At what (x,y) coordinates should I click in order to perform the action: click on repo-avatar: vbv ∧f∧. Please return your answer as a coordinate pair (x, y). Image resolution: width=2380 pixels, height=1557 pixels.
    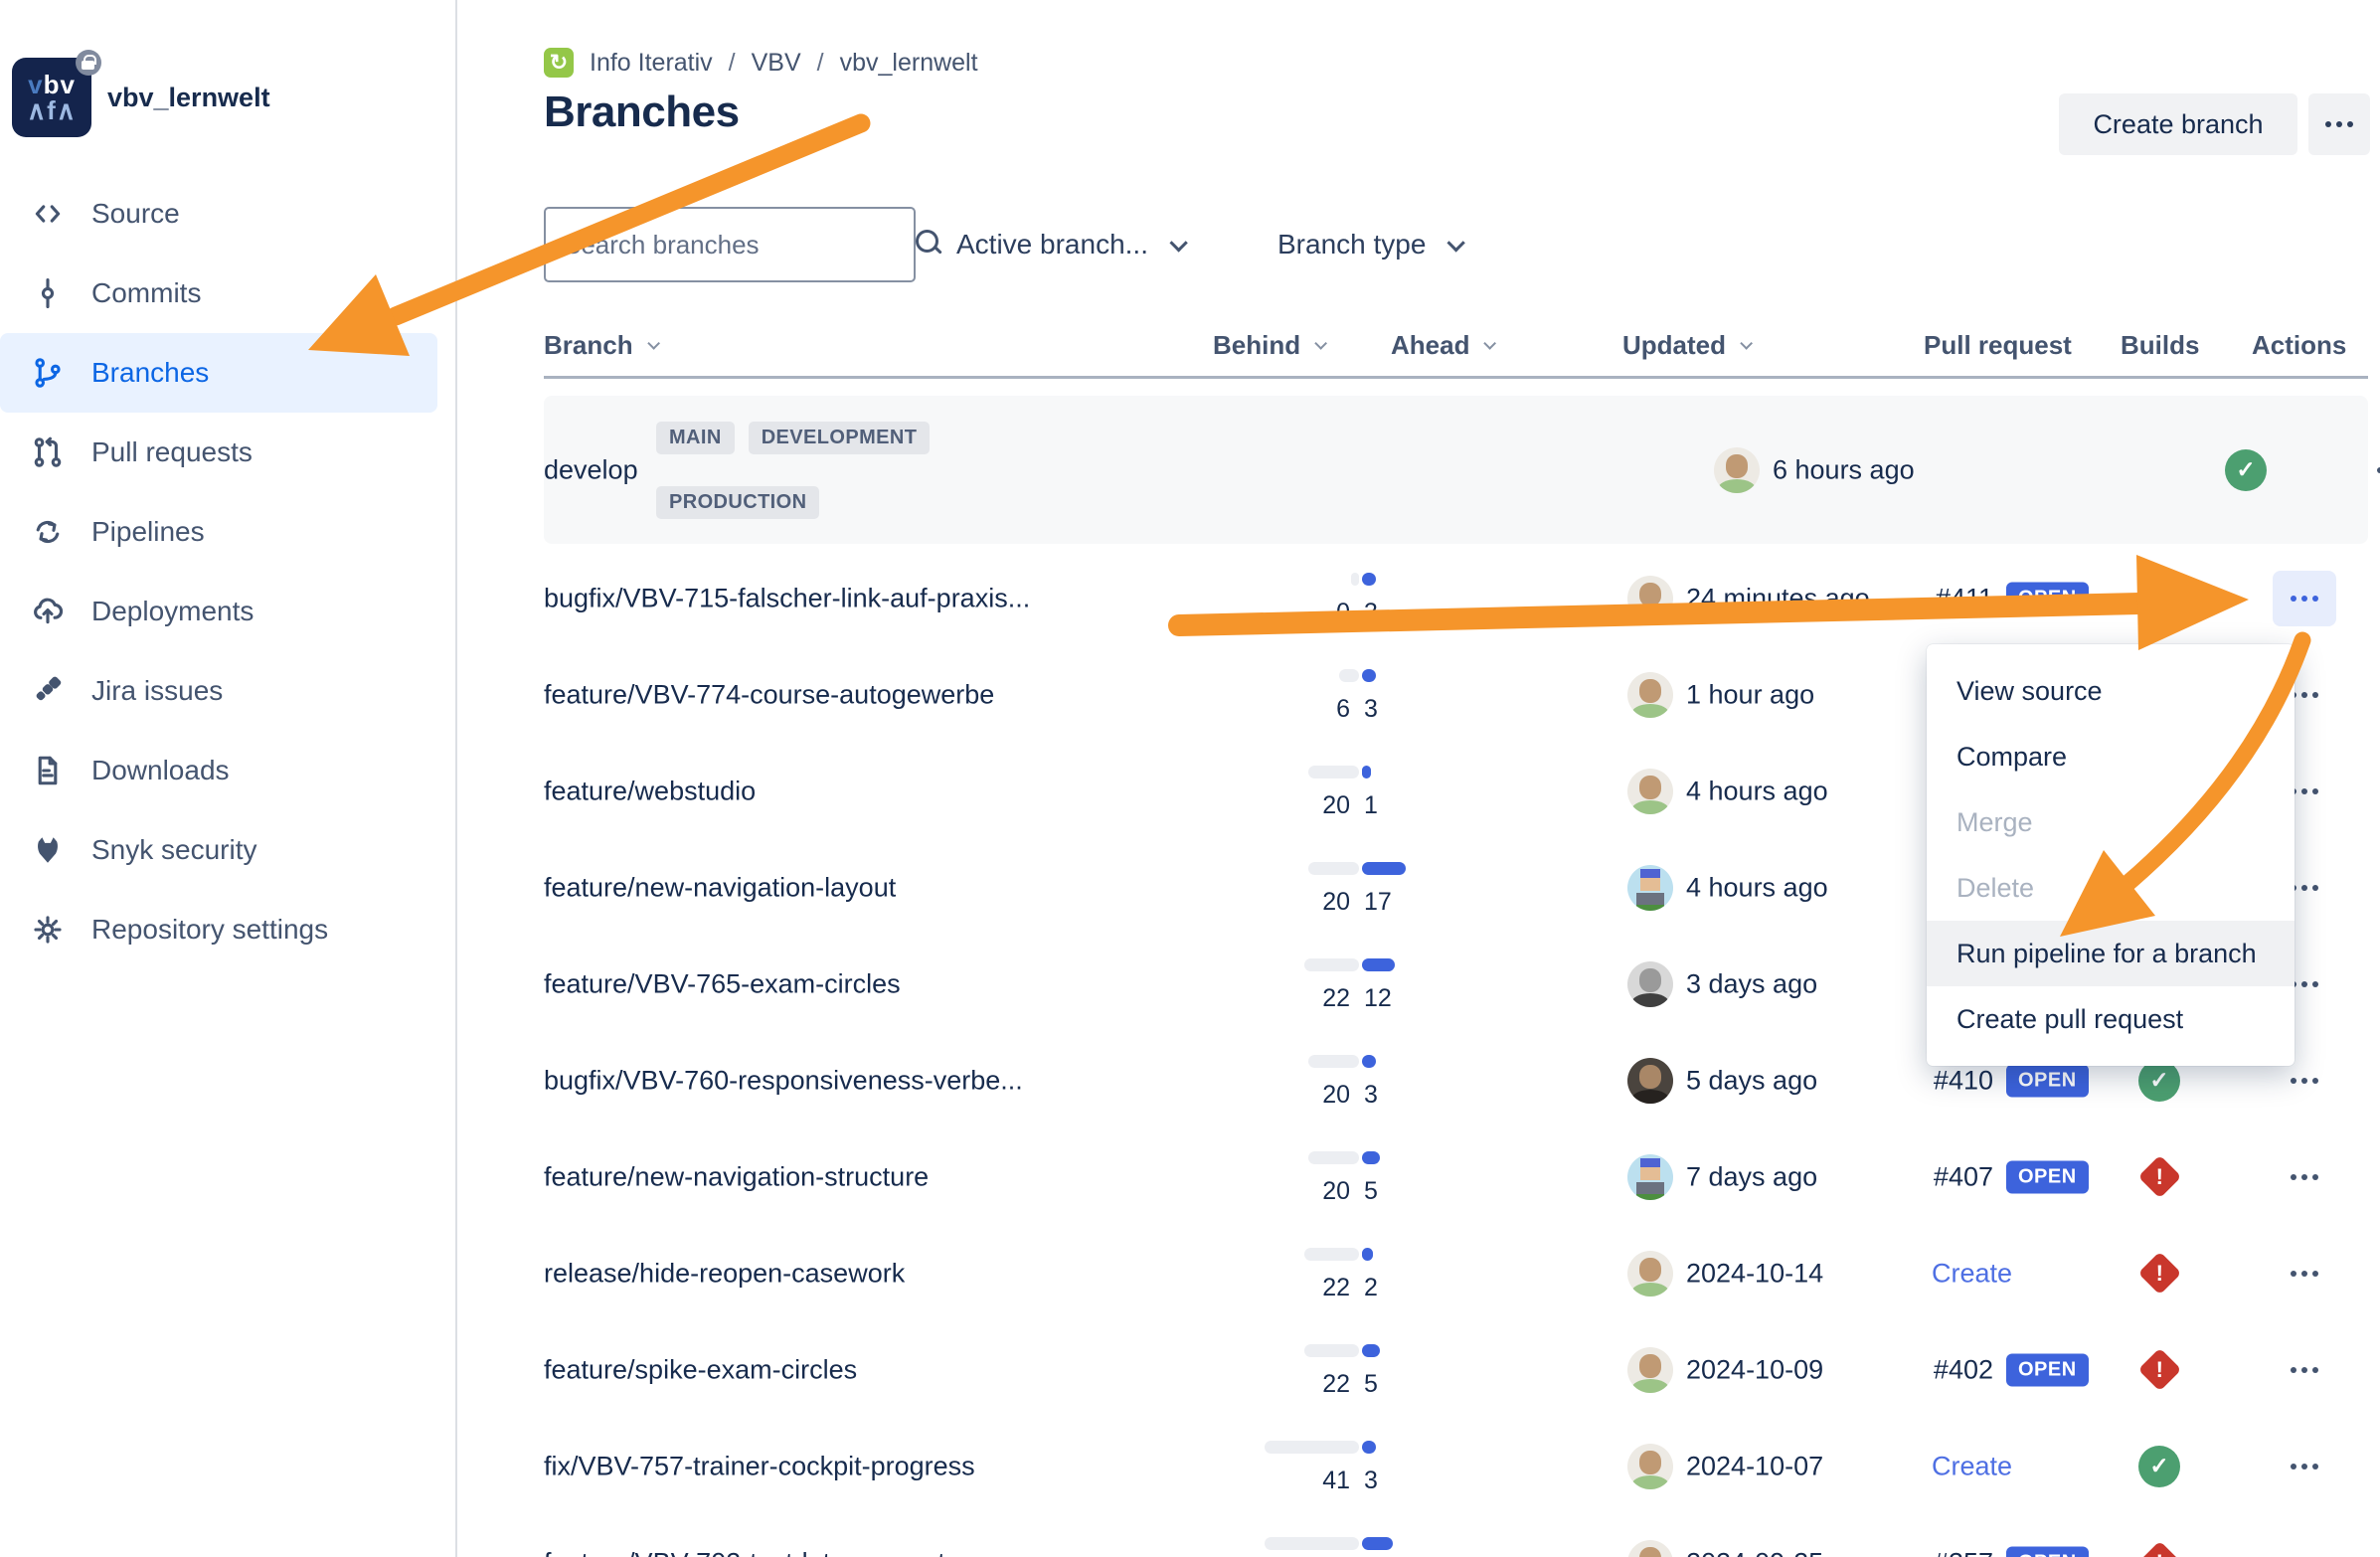
    Looking at the image, I should click on (56, 93).